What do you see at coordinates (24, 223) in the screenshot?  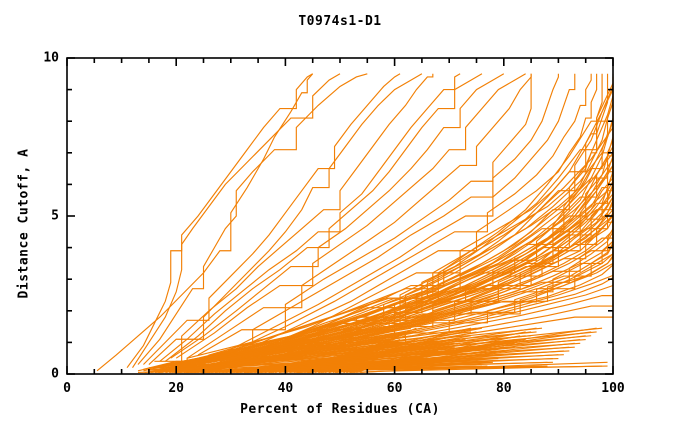 I see `y-axis-label: Distance Cutoff, A` at bounding box center [24, 223].